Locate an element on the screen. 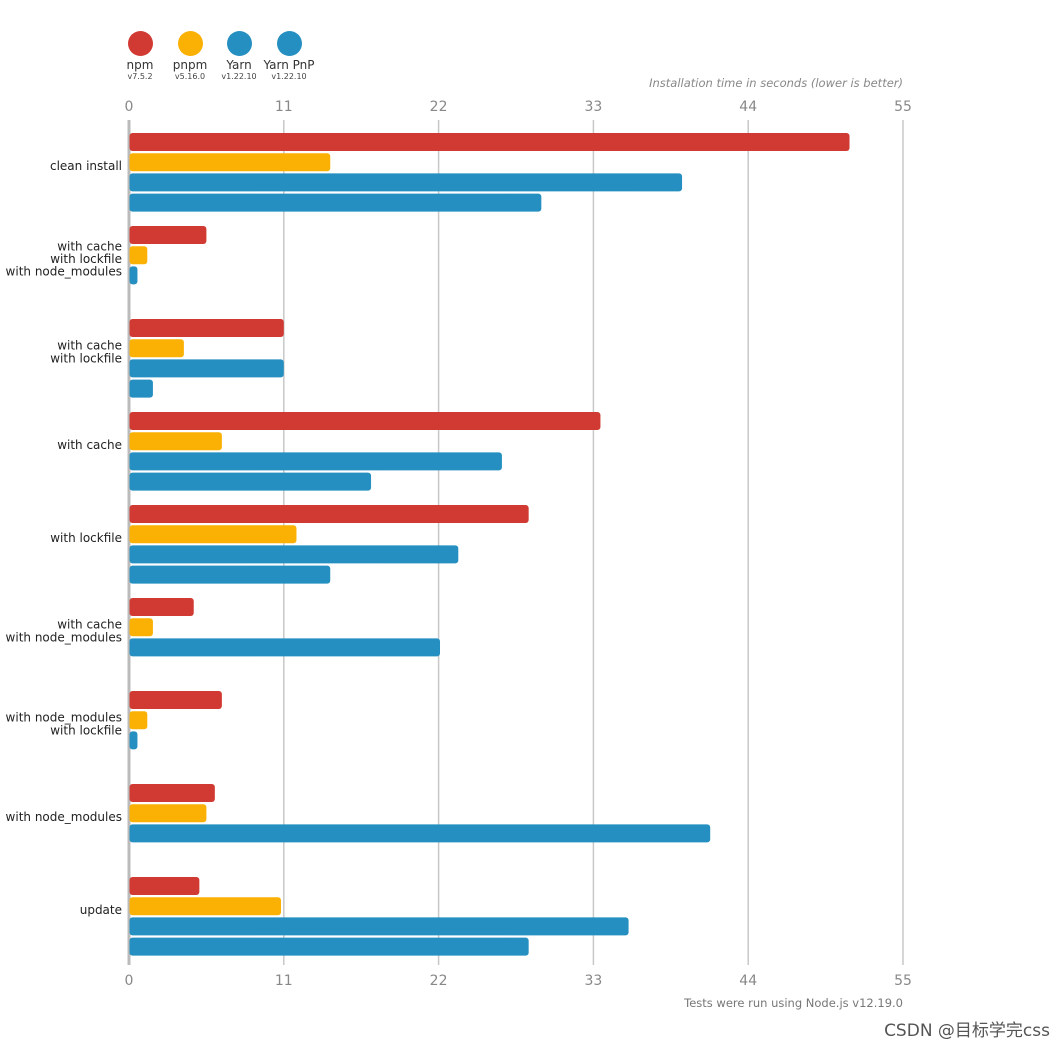 This screenshot has height=1047, width=1064. legend-name-pnpm: pnpm is located at coordinates (190, 65).